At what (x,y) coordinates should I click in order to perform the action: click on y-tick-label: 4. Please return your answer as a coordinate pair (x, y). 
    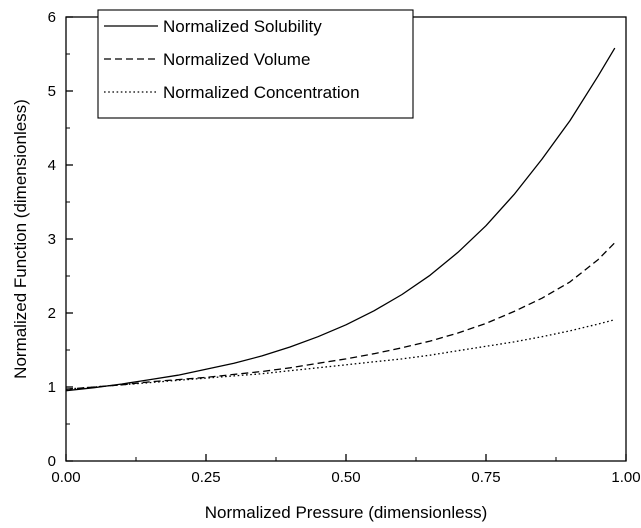
    Looking at the image, I should click on (52, 165).